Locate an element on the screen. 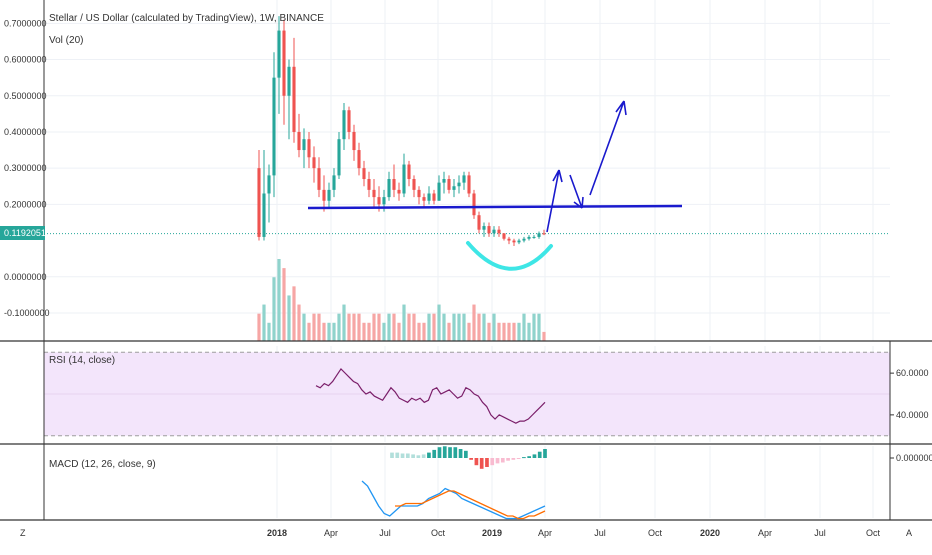 Image resolution: width=932 pixels, height=555 pixels. x-tick-label: 2018 is located at coordinates (277, 533).